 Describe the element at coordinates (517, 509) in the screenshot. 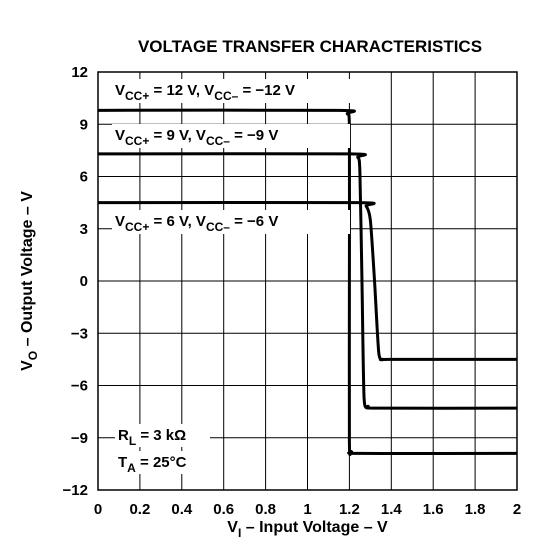

I see `x-tick-label: 2` at that location.